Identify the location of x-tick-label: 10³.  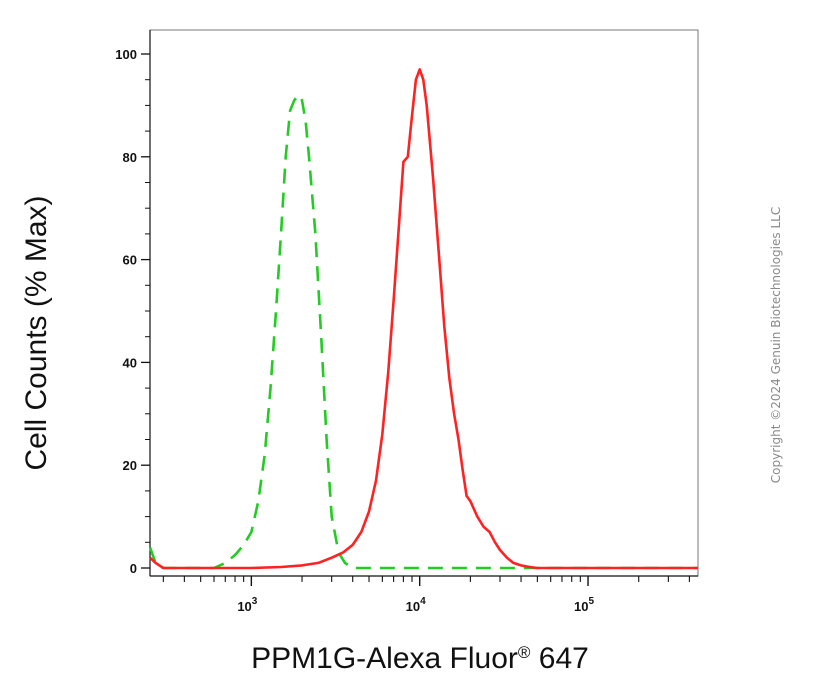
(247, 605).